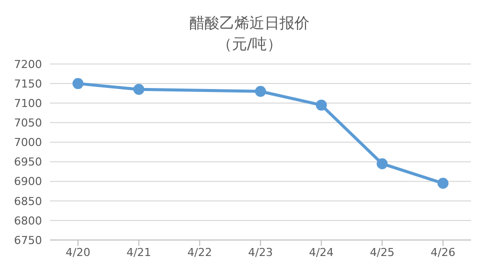 The width and height of the screenshot is (483, 280). What do you see at coordinates (199, 252) in the screenshot?
I see `x-tick-label: 4/22` at bounding box center [199, 252].